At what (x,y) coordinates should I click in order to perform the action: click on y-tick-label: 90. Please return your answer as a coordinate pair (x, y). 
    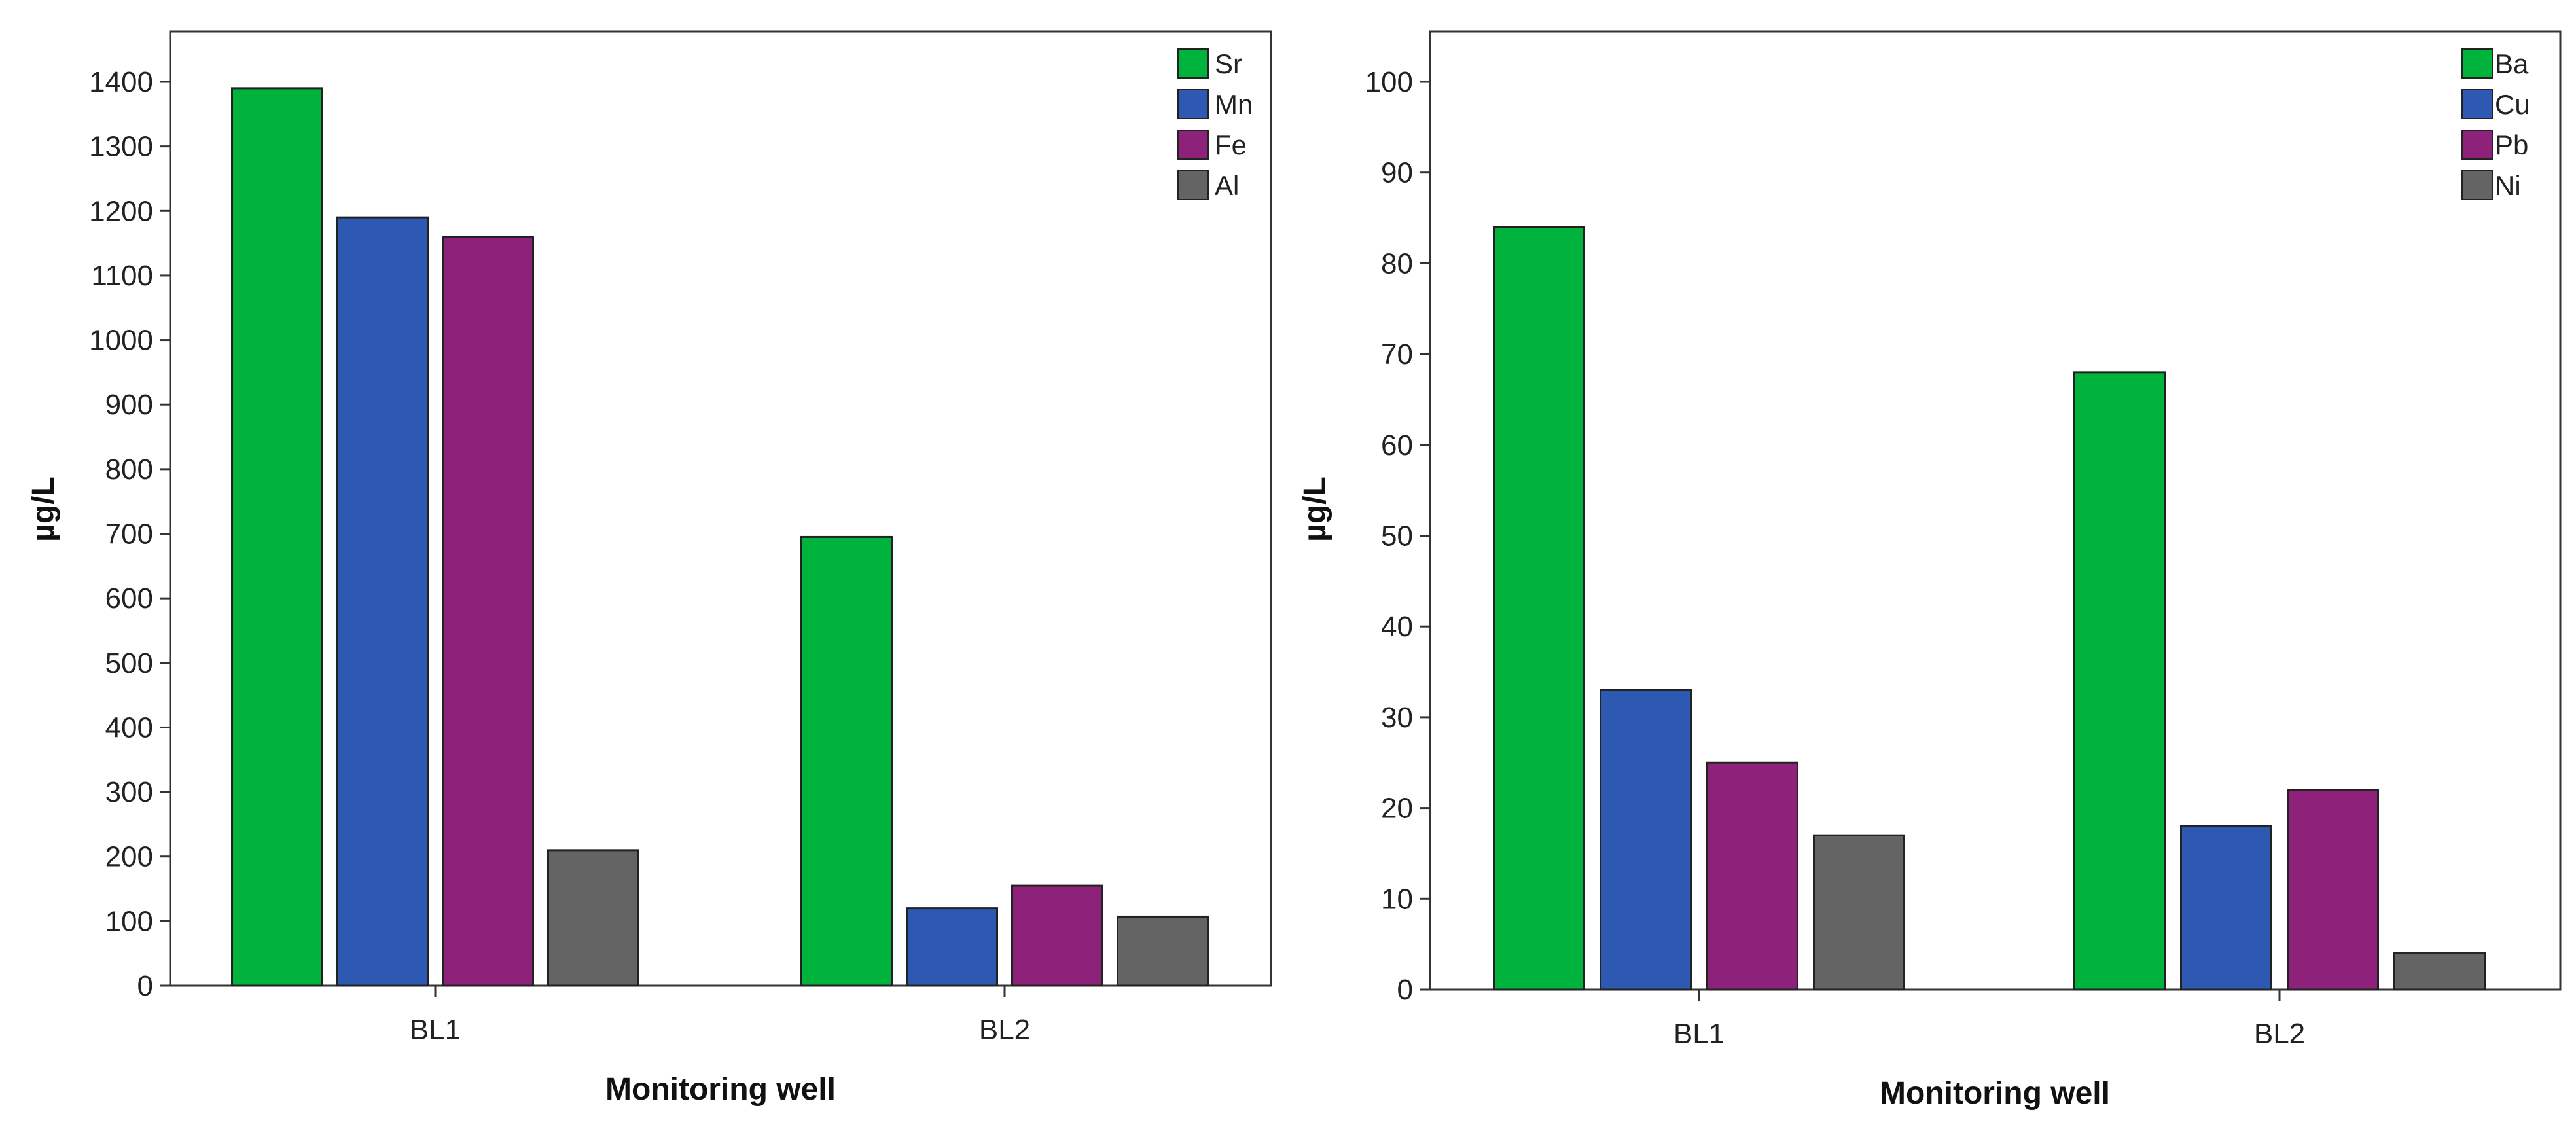
    Looking at the image, I should click on (1397, 173).